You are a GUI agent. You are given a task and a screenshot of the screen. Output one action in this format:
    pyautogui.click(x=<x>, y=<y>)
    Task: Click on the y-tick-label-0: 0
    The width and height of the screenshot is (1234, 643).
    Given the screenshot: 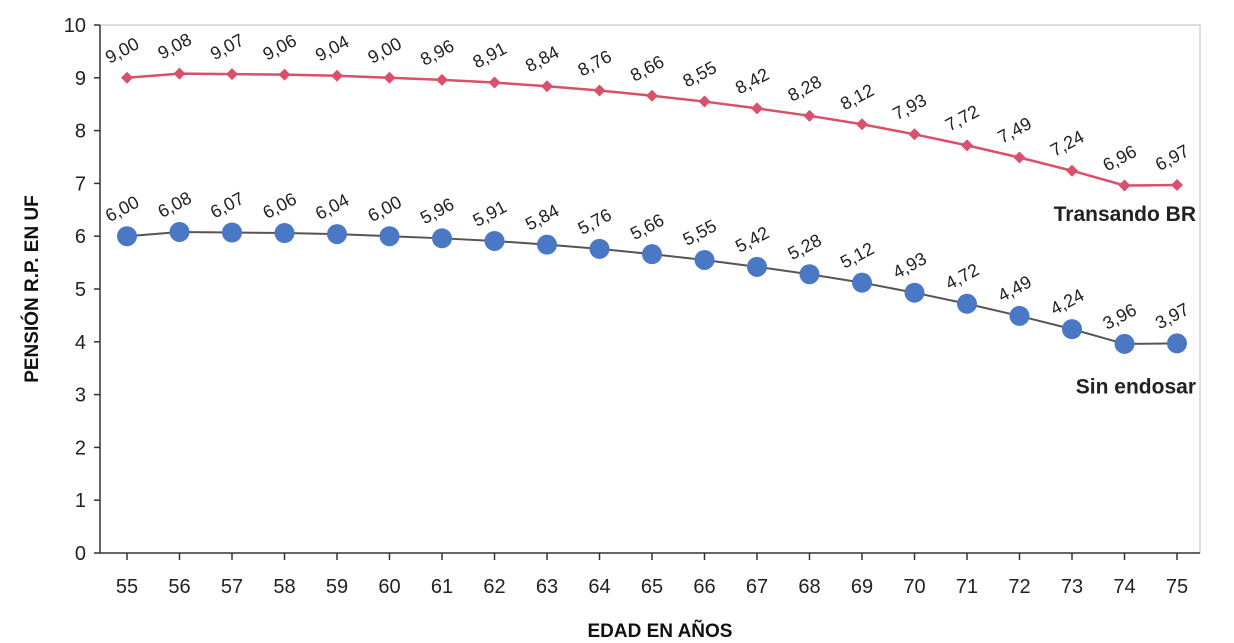 What is the action you would take?
    pyautogui.click(x=80, y=554)
    